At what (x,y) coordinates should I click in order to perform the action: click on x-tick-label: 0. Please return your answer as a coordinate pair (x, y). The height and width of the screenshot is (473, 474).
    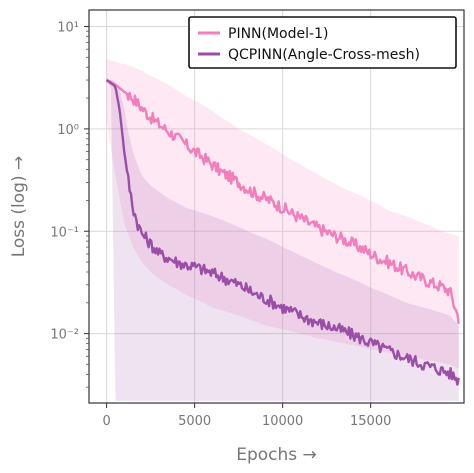
    Looking at the image, I should click on (106, 421).